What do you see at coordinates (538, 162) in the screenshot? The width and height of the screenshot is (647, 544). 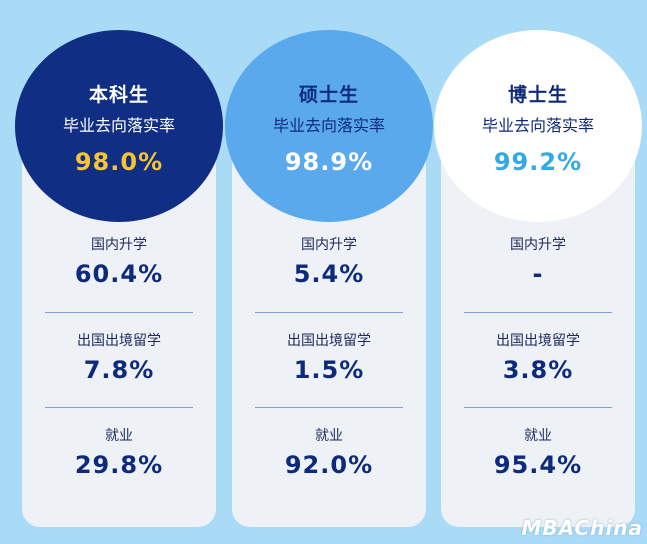 I see `rate-value: 99.2%` at bounding box center [538, 162].